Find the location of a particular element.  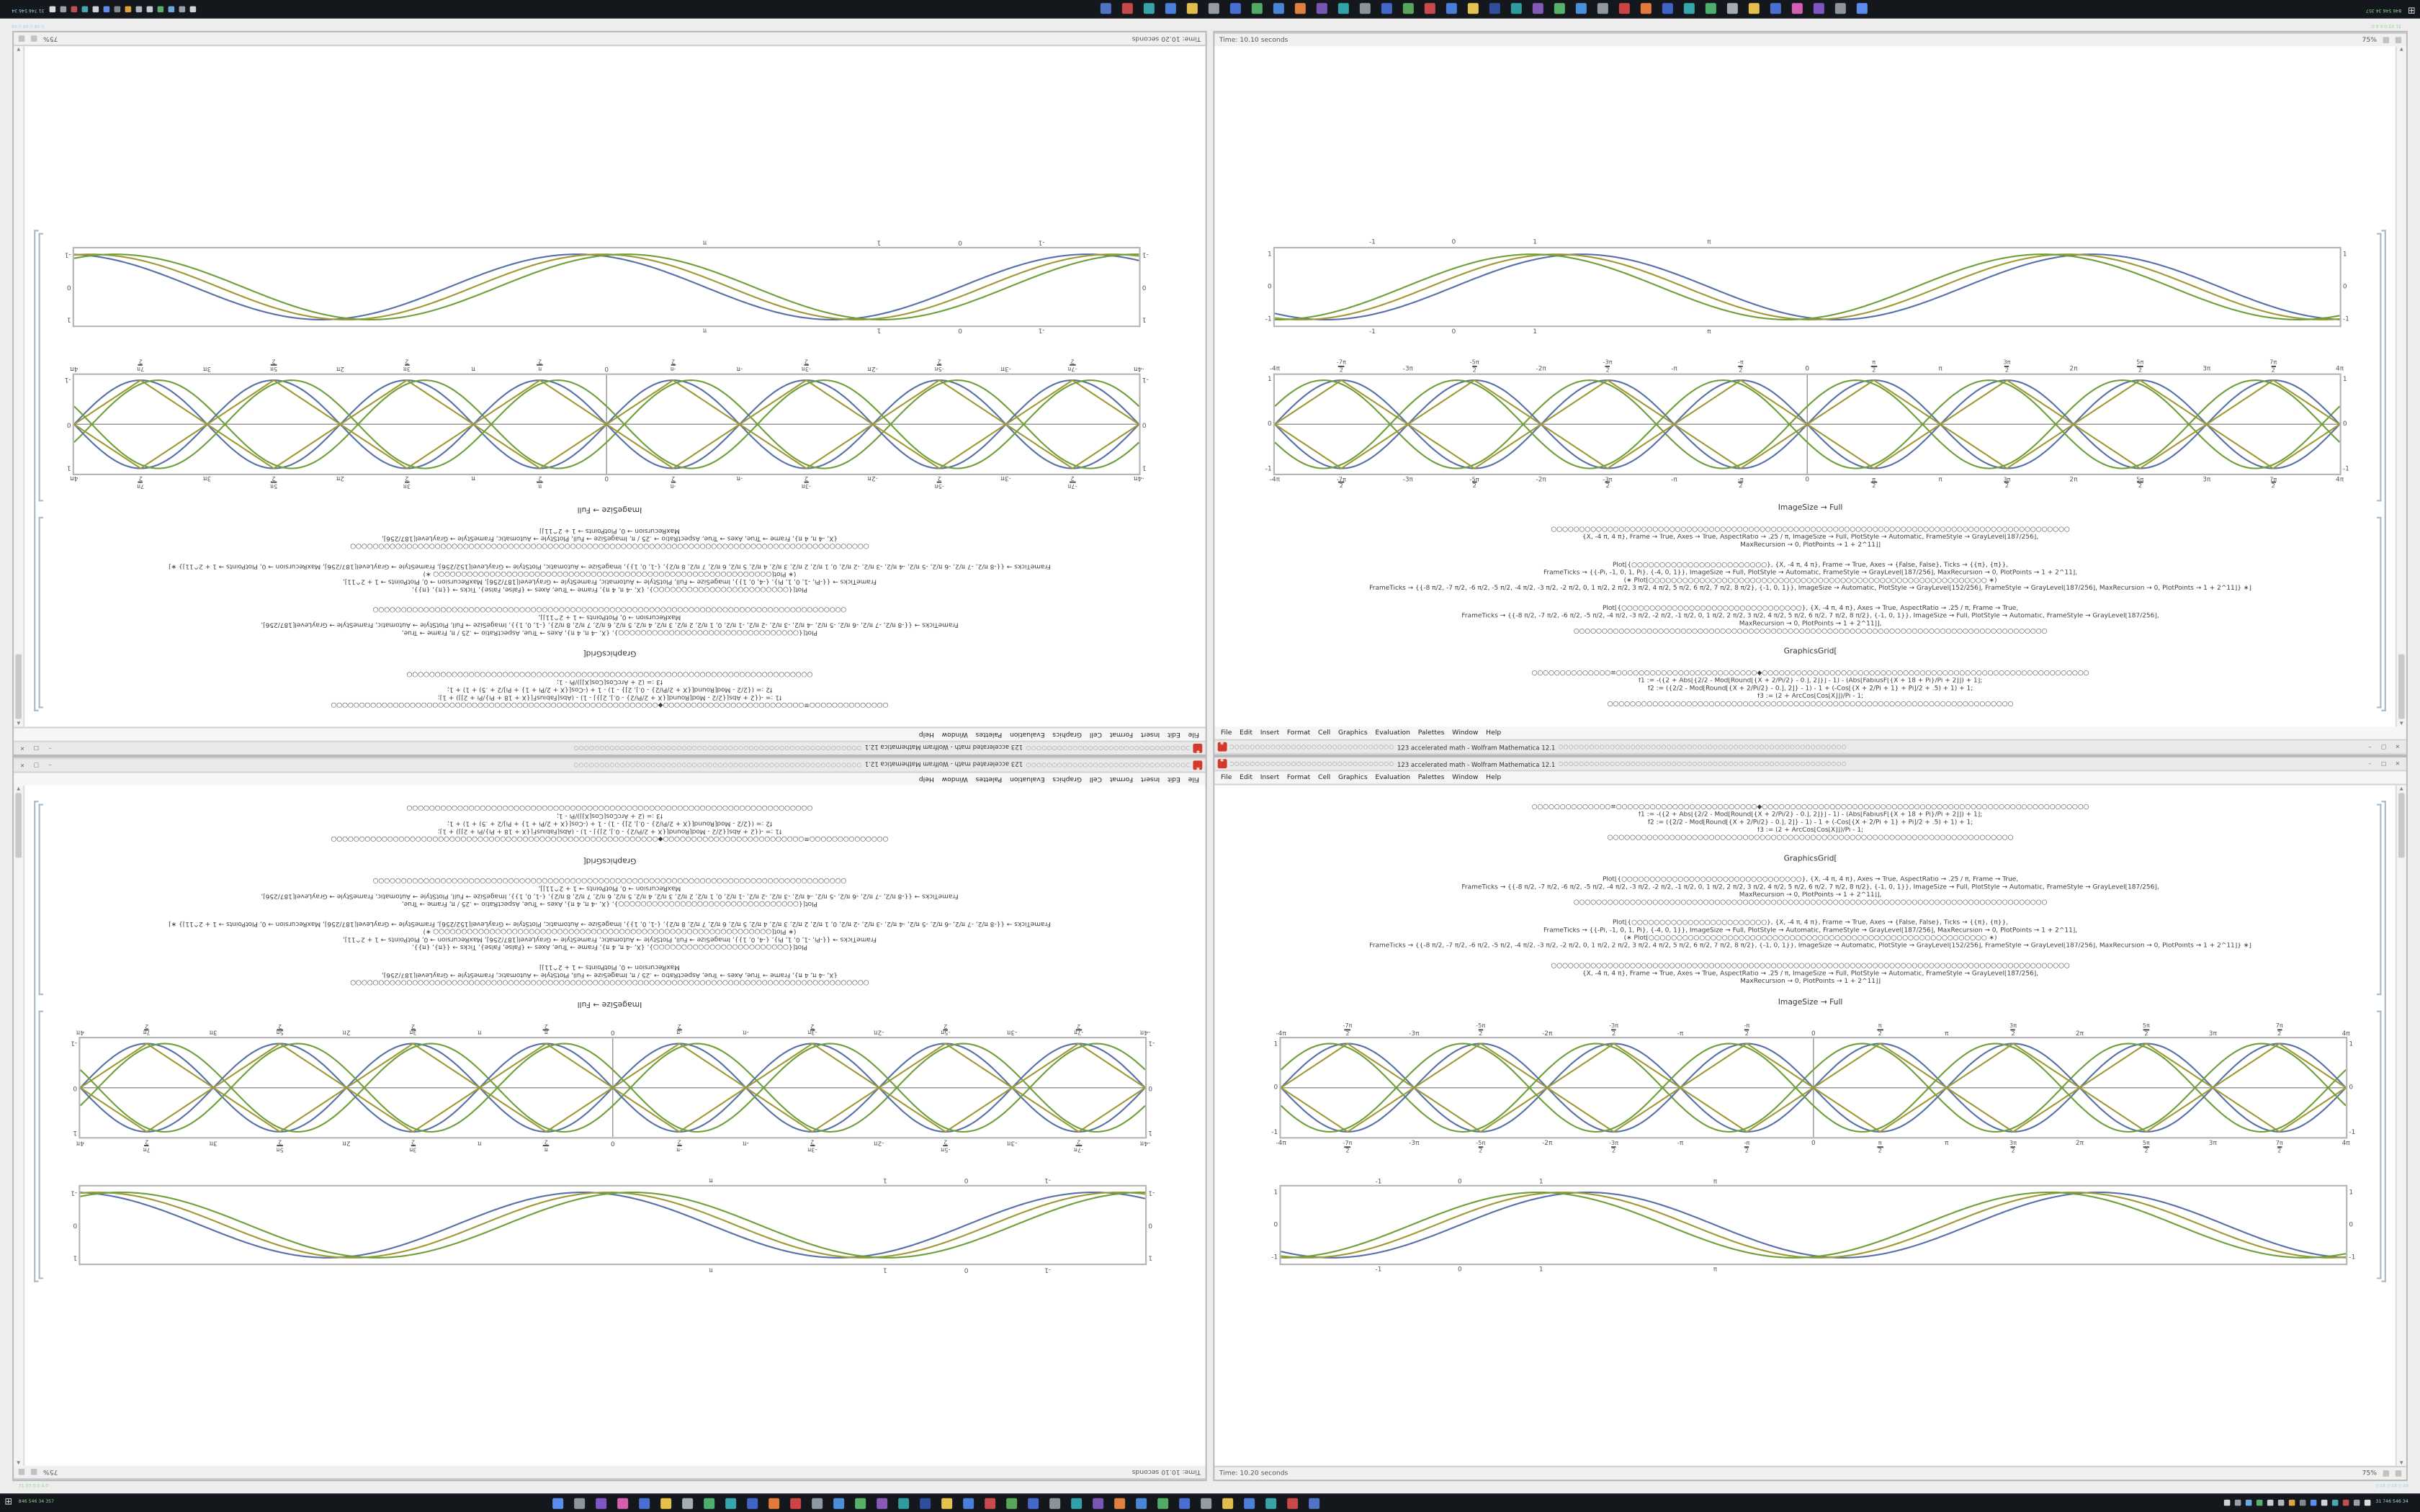

start-button: ⊞ is located at coordinates (8, 1502).